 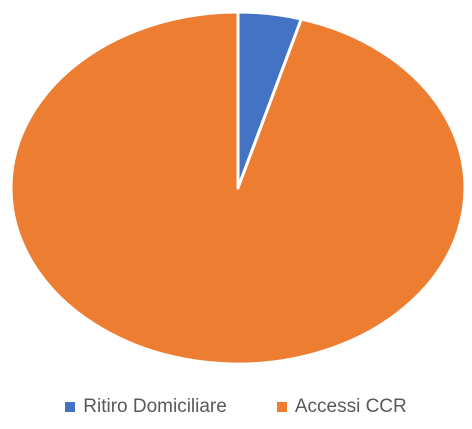 I want to click on legend-label-ritiro-domiciliare: Ritiro Domiciliare, so click(x=155, y=406).